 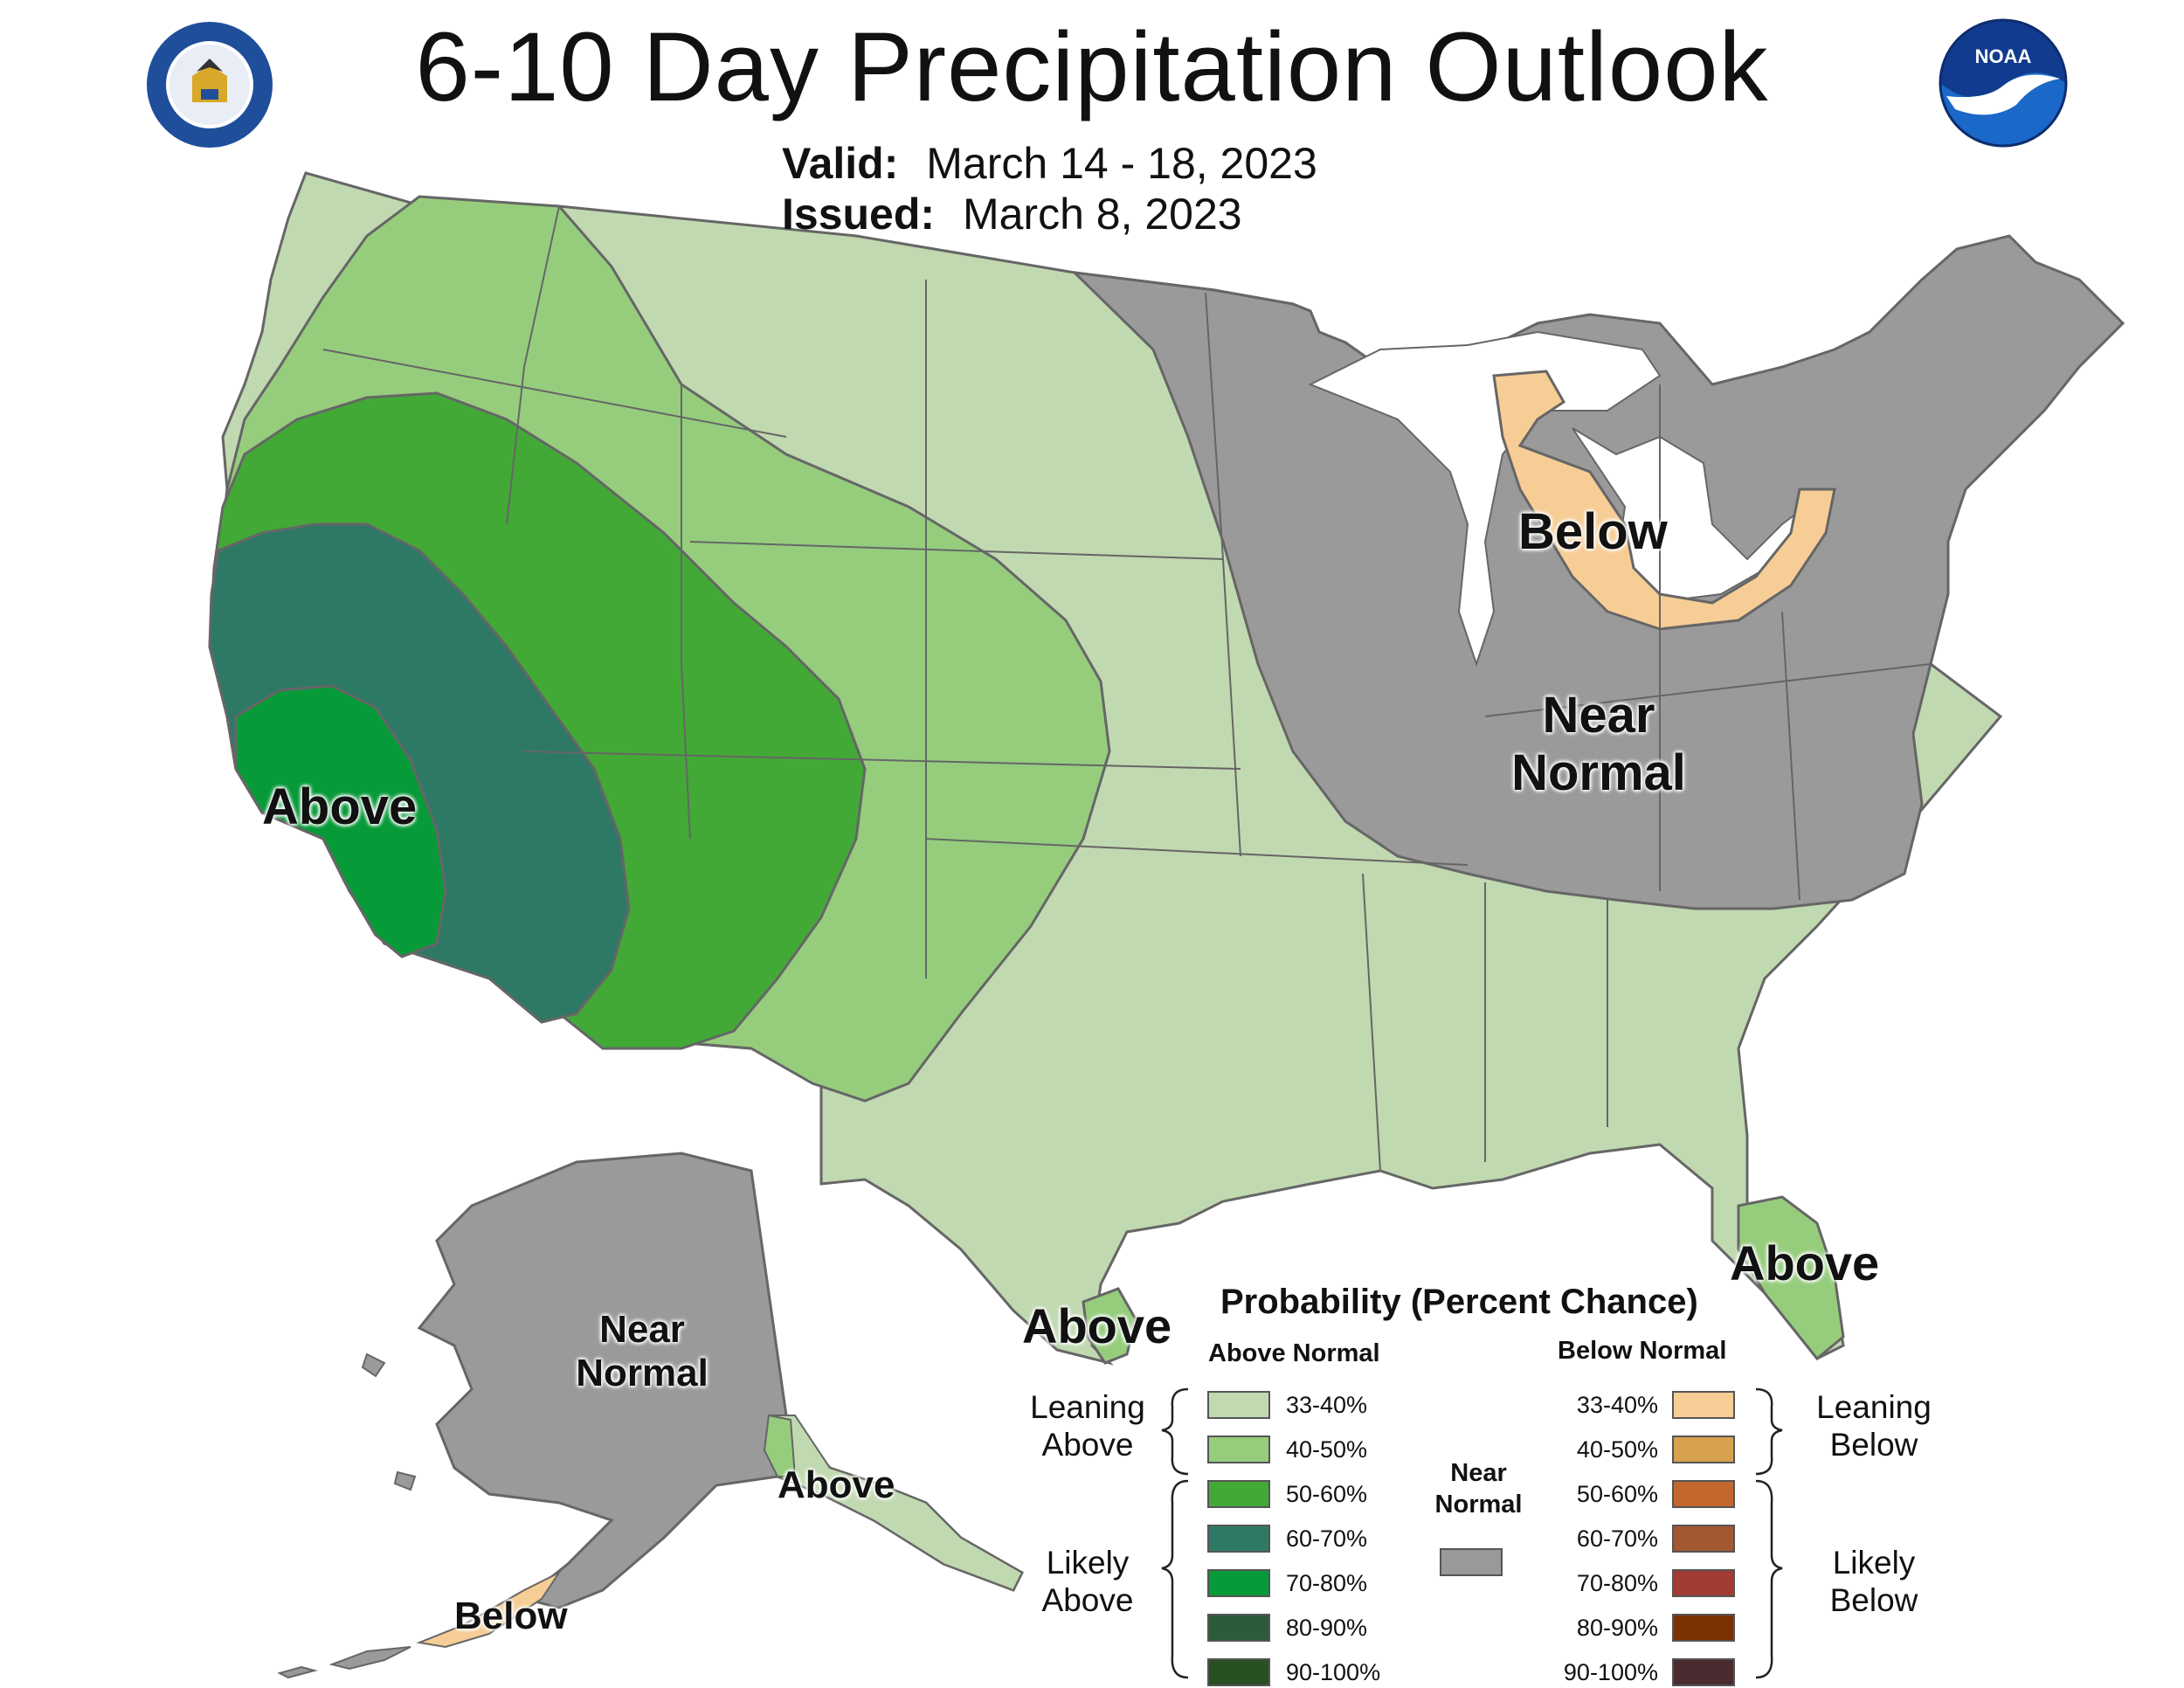 I want to click on map-label-alaska-line1: Near, so click(x=642, y=1329).